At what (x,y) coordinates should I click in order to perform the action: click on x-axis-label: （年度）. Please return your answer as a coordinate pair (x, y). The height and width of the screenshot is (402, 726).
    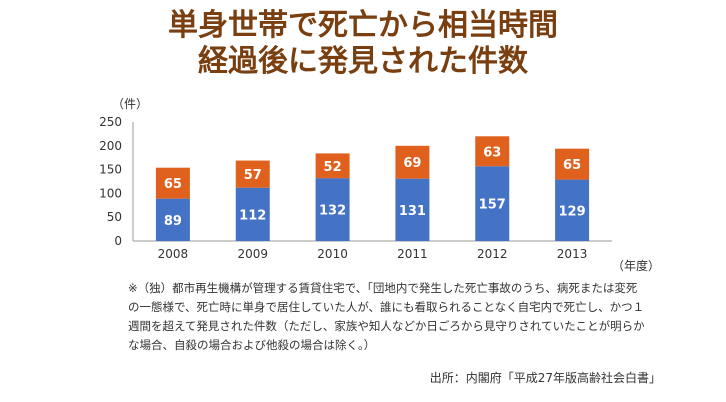
    Looking at the image, I should click on (636, 265).